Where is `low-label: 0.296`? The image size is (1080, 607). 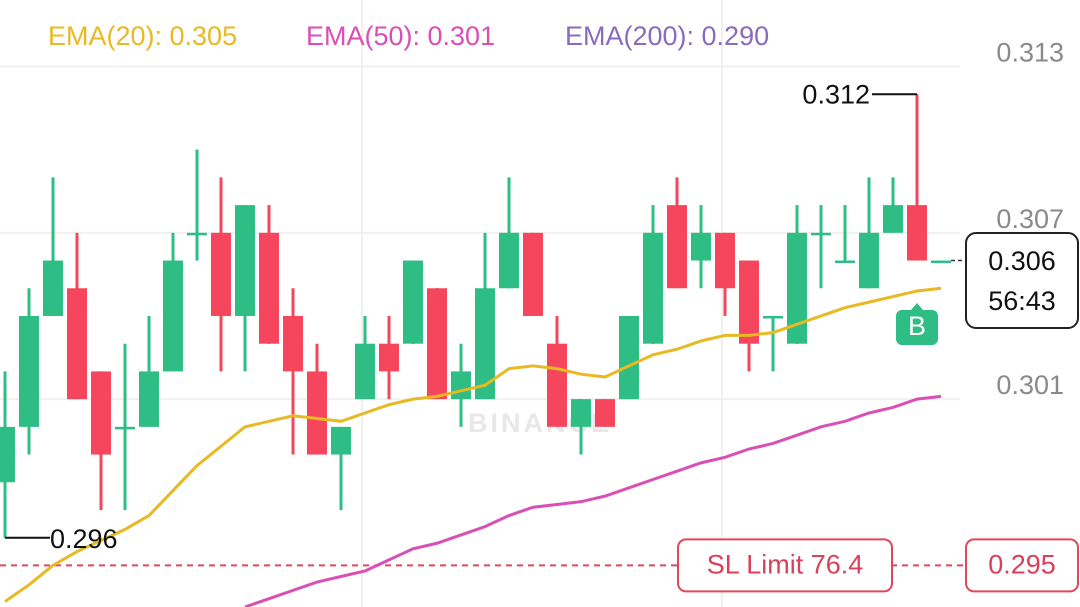 low-label: 0.296 is located at coordinates (84, 539).